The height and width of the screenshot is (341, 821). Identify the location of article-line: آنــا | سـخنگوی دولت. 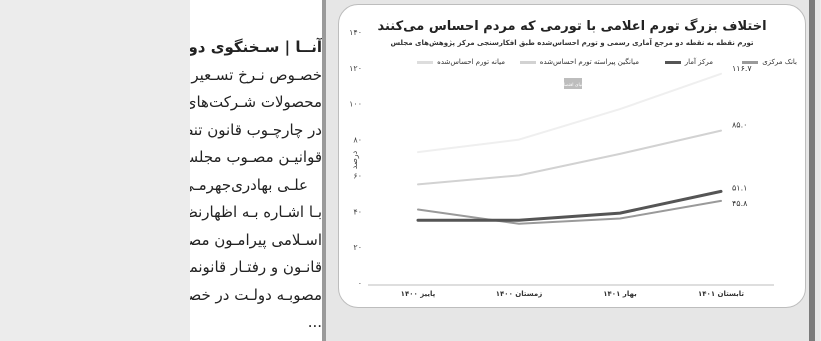
(256, 47).